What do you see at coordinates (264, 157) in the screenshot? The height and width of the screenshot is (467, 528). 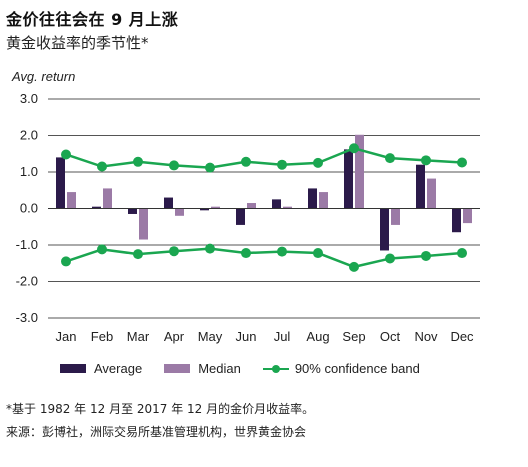 I see `band-line-upper` at bounding box center [264, 157].